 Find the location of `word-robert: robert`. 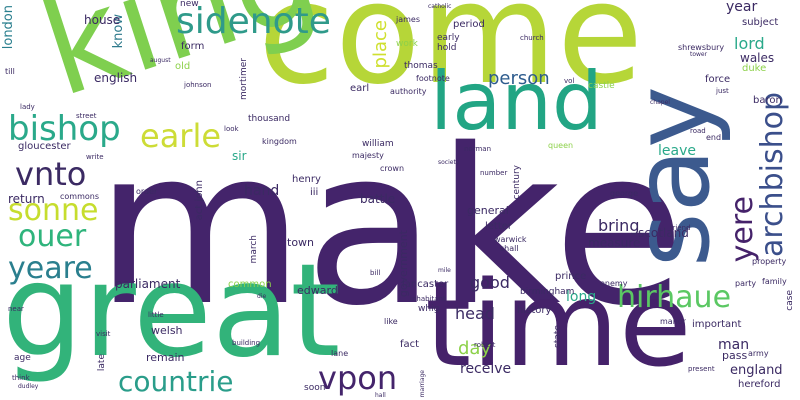

word-robert: robert is located at coordinates (485, 345).